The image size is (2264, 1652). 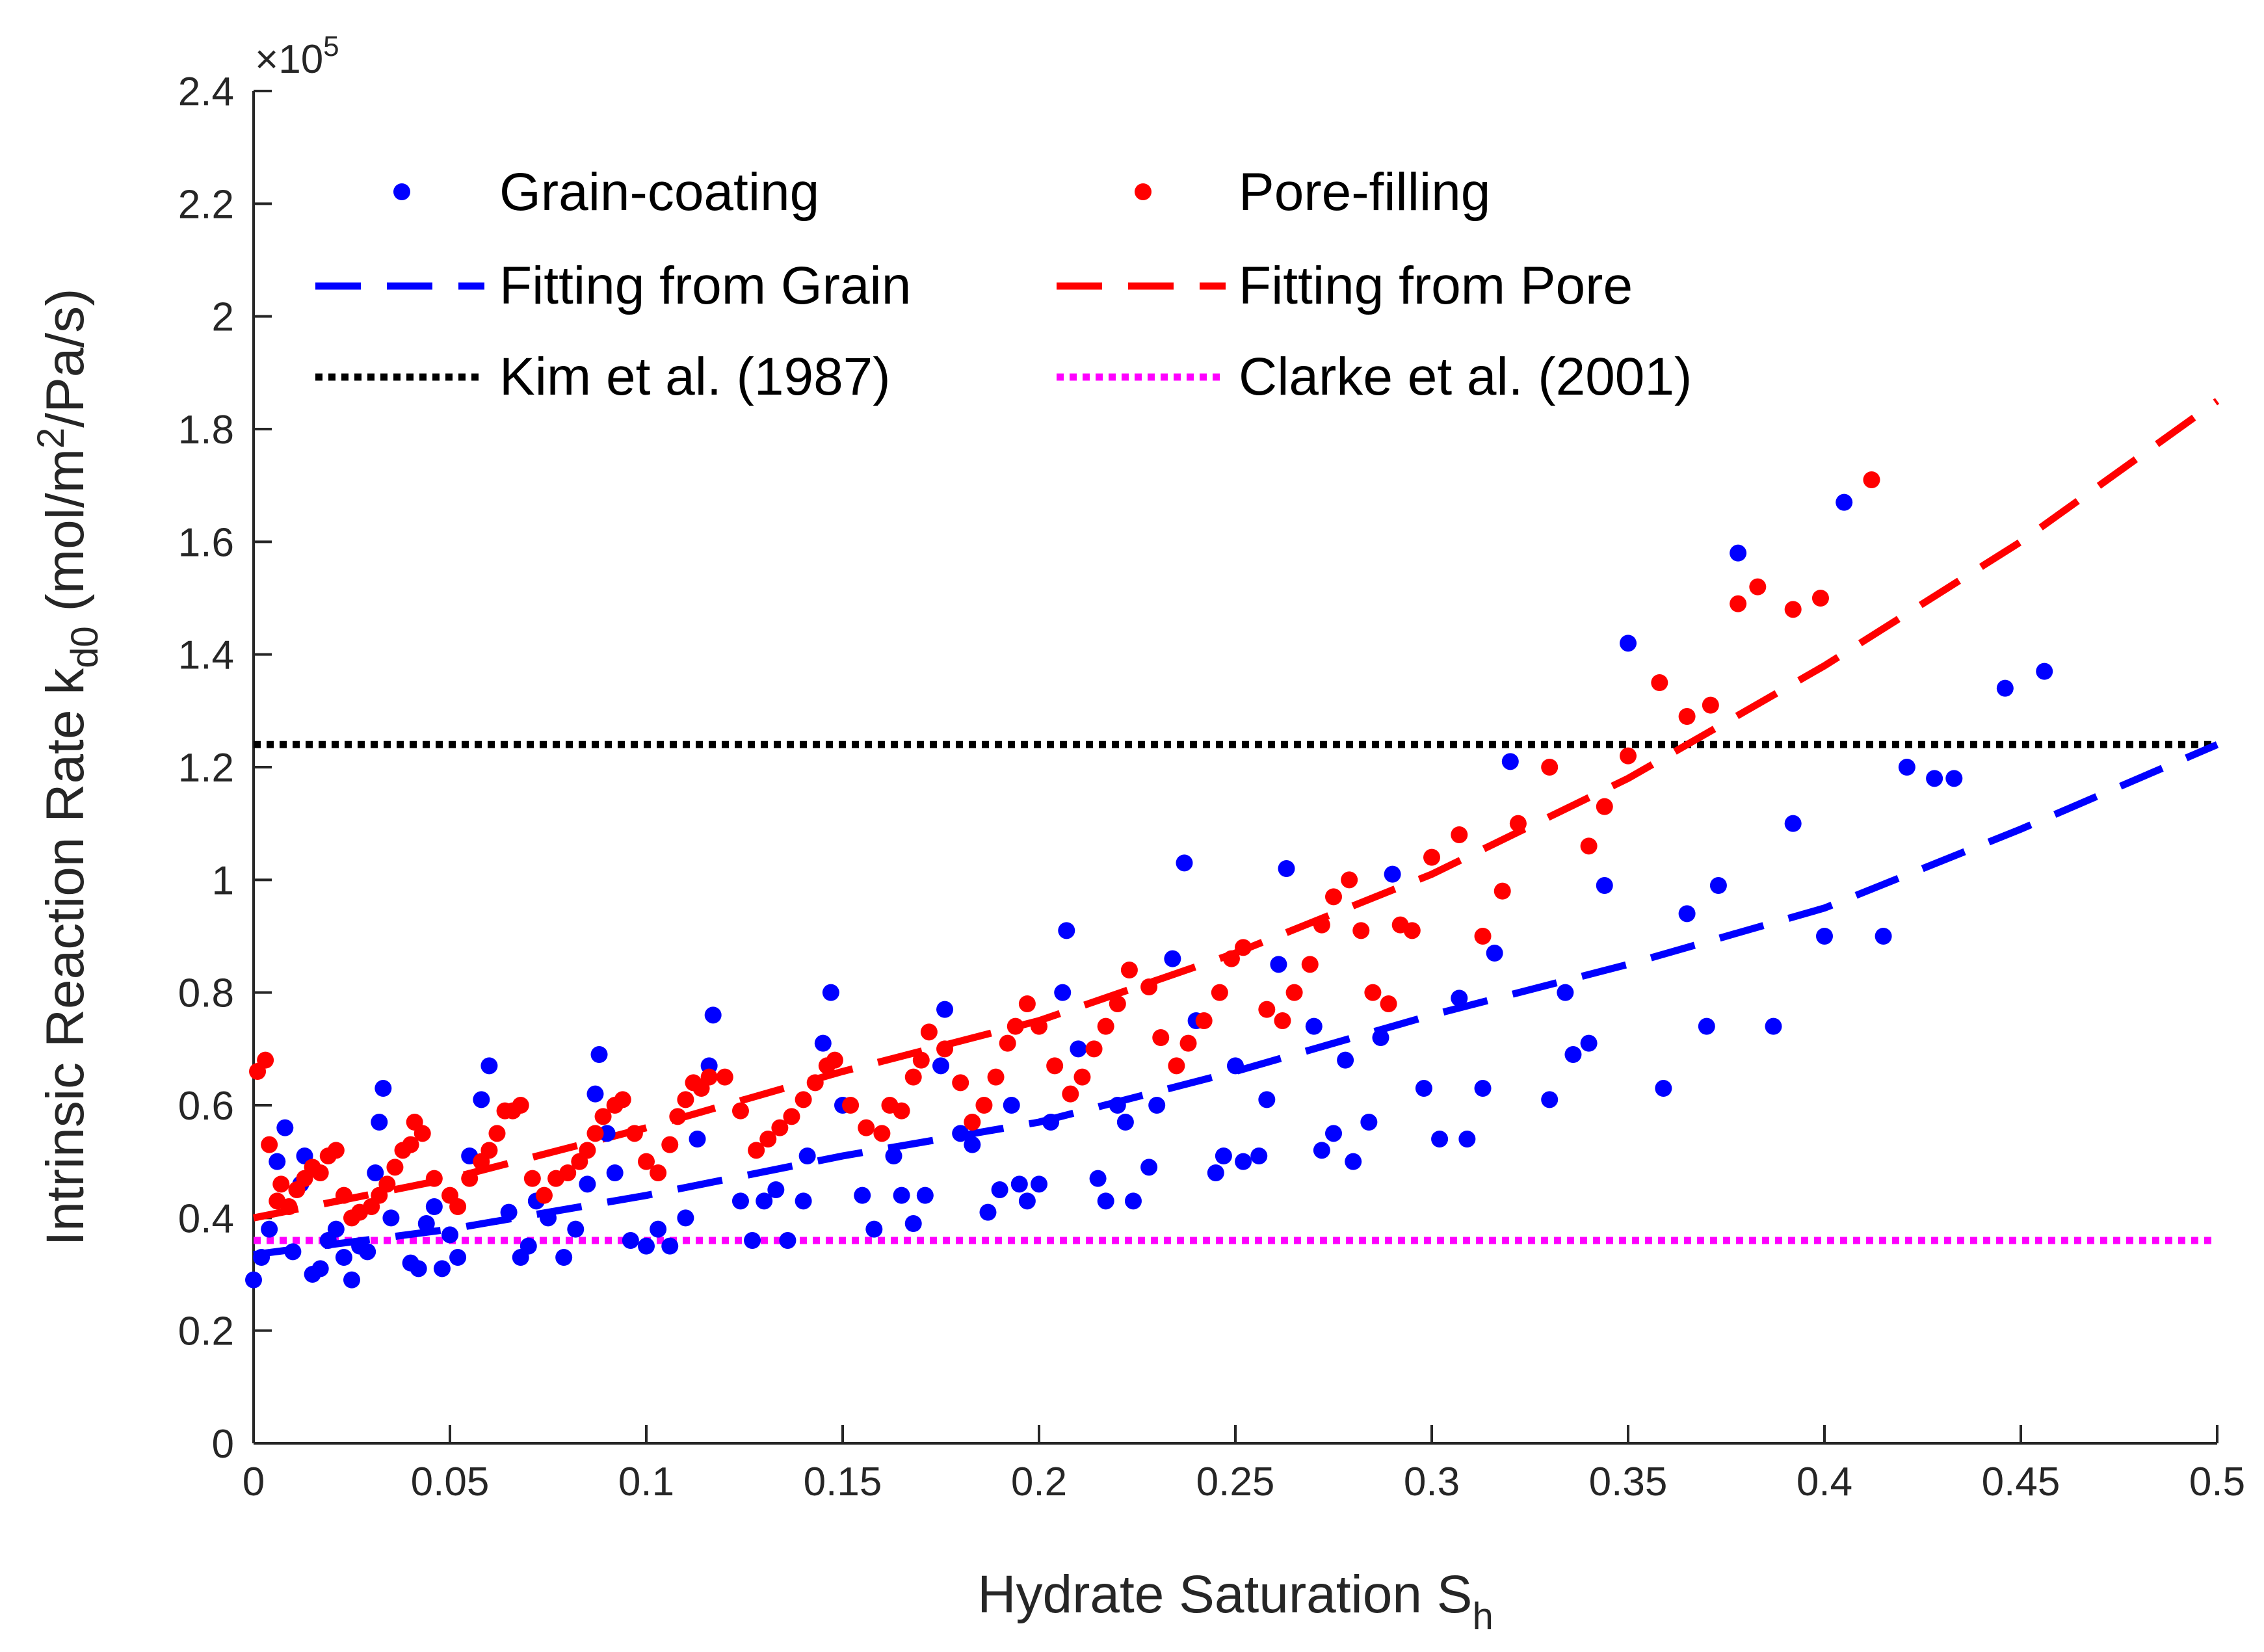 I want to click on y-tick-label: 0, so click(x=223, y=1444).